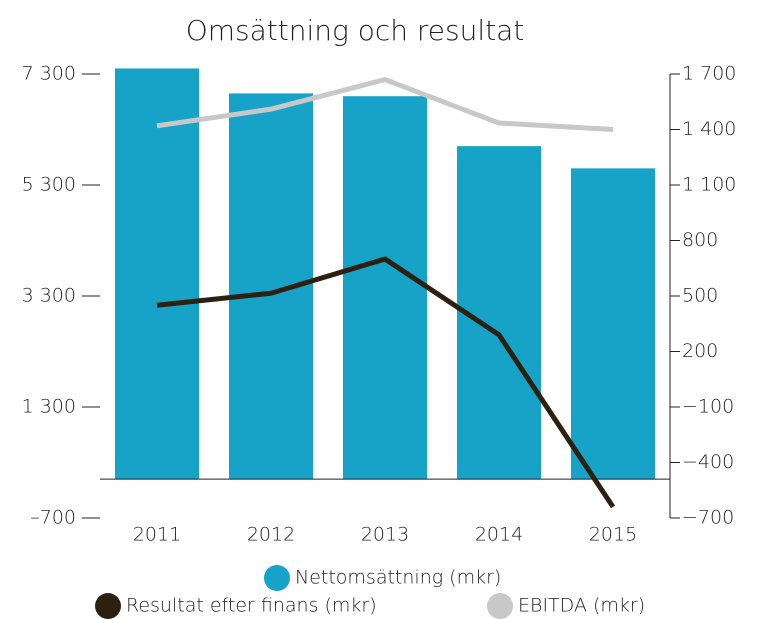  Describe the element at coordinates (613, 535) in the screenshot. I see `x-tick-label: 2015` at that location.